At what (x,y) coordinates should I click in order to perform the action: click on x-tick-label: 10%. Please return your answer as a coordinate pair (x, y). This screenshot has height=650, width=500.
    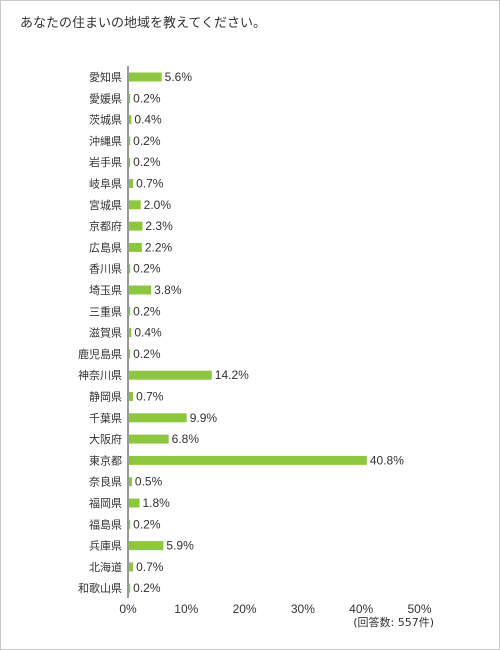
    Looking at the image, I should click on (186, 609).